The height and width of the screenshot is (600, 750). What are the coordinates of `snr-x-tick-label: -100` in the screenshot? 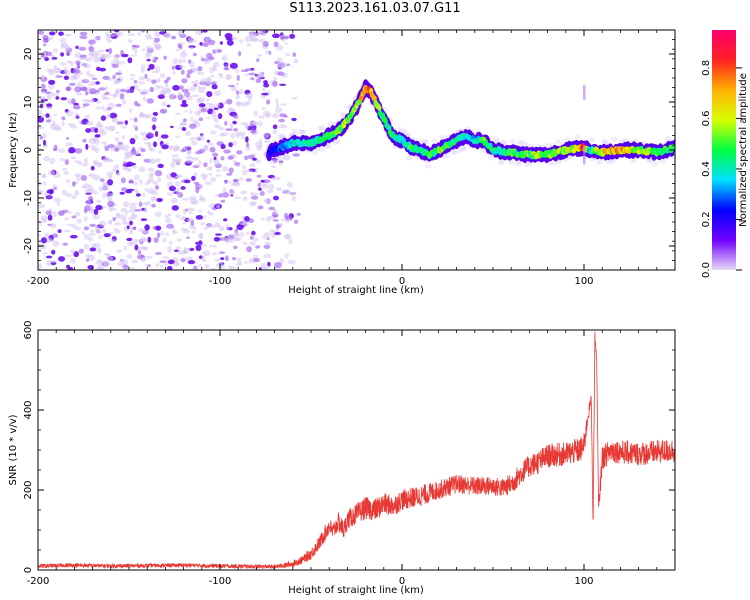 It's located at (220, 581).